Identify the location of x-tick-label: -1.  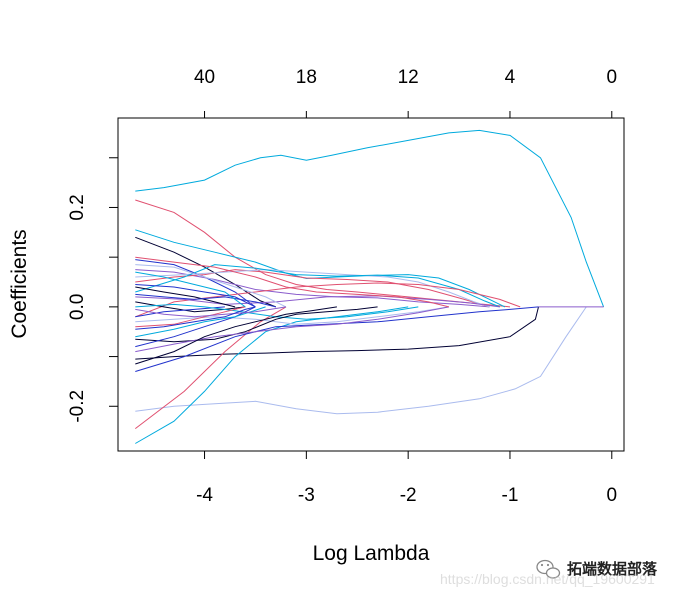
(510, 495).